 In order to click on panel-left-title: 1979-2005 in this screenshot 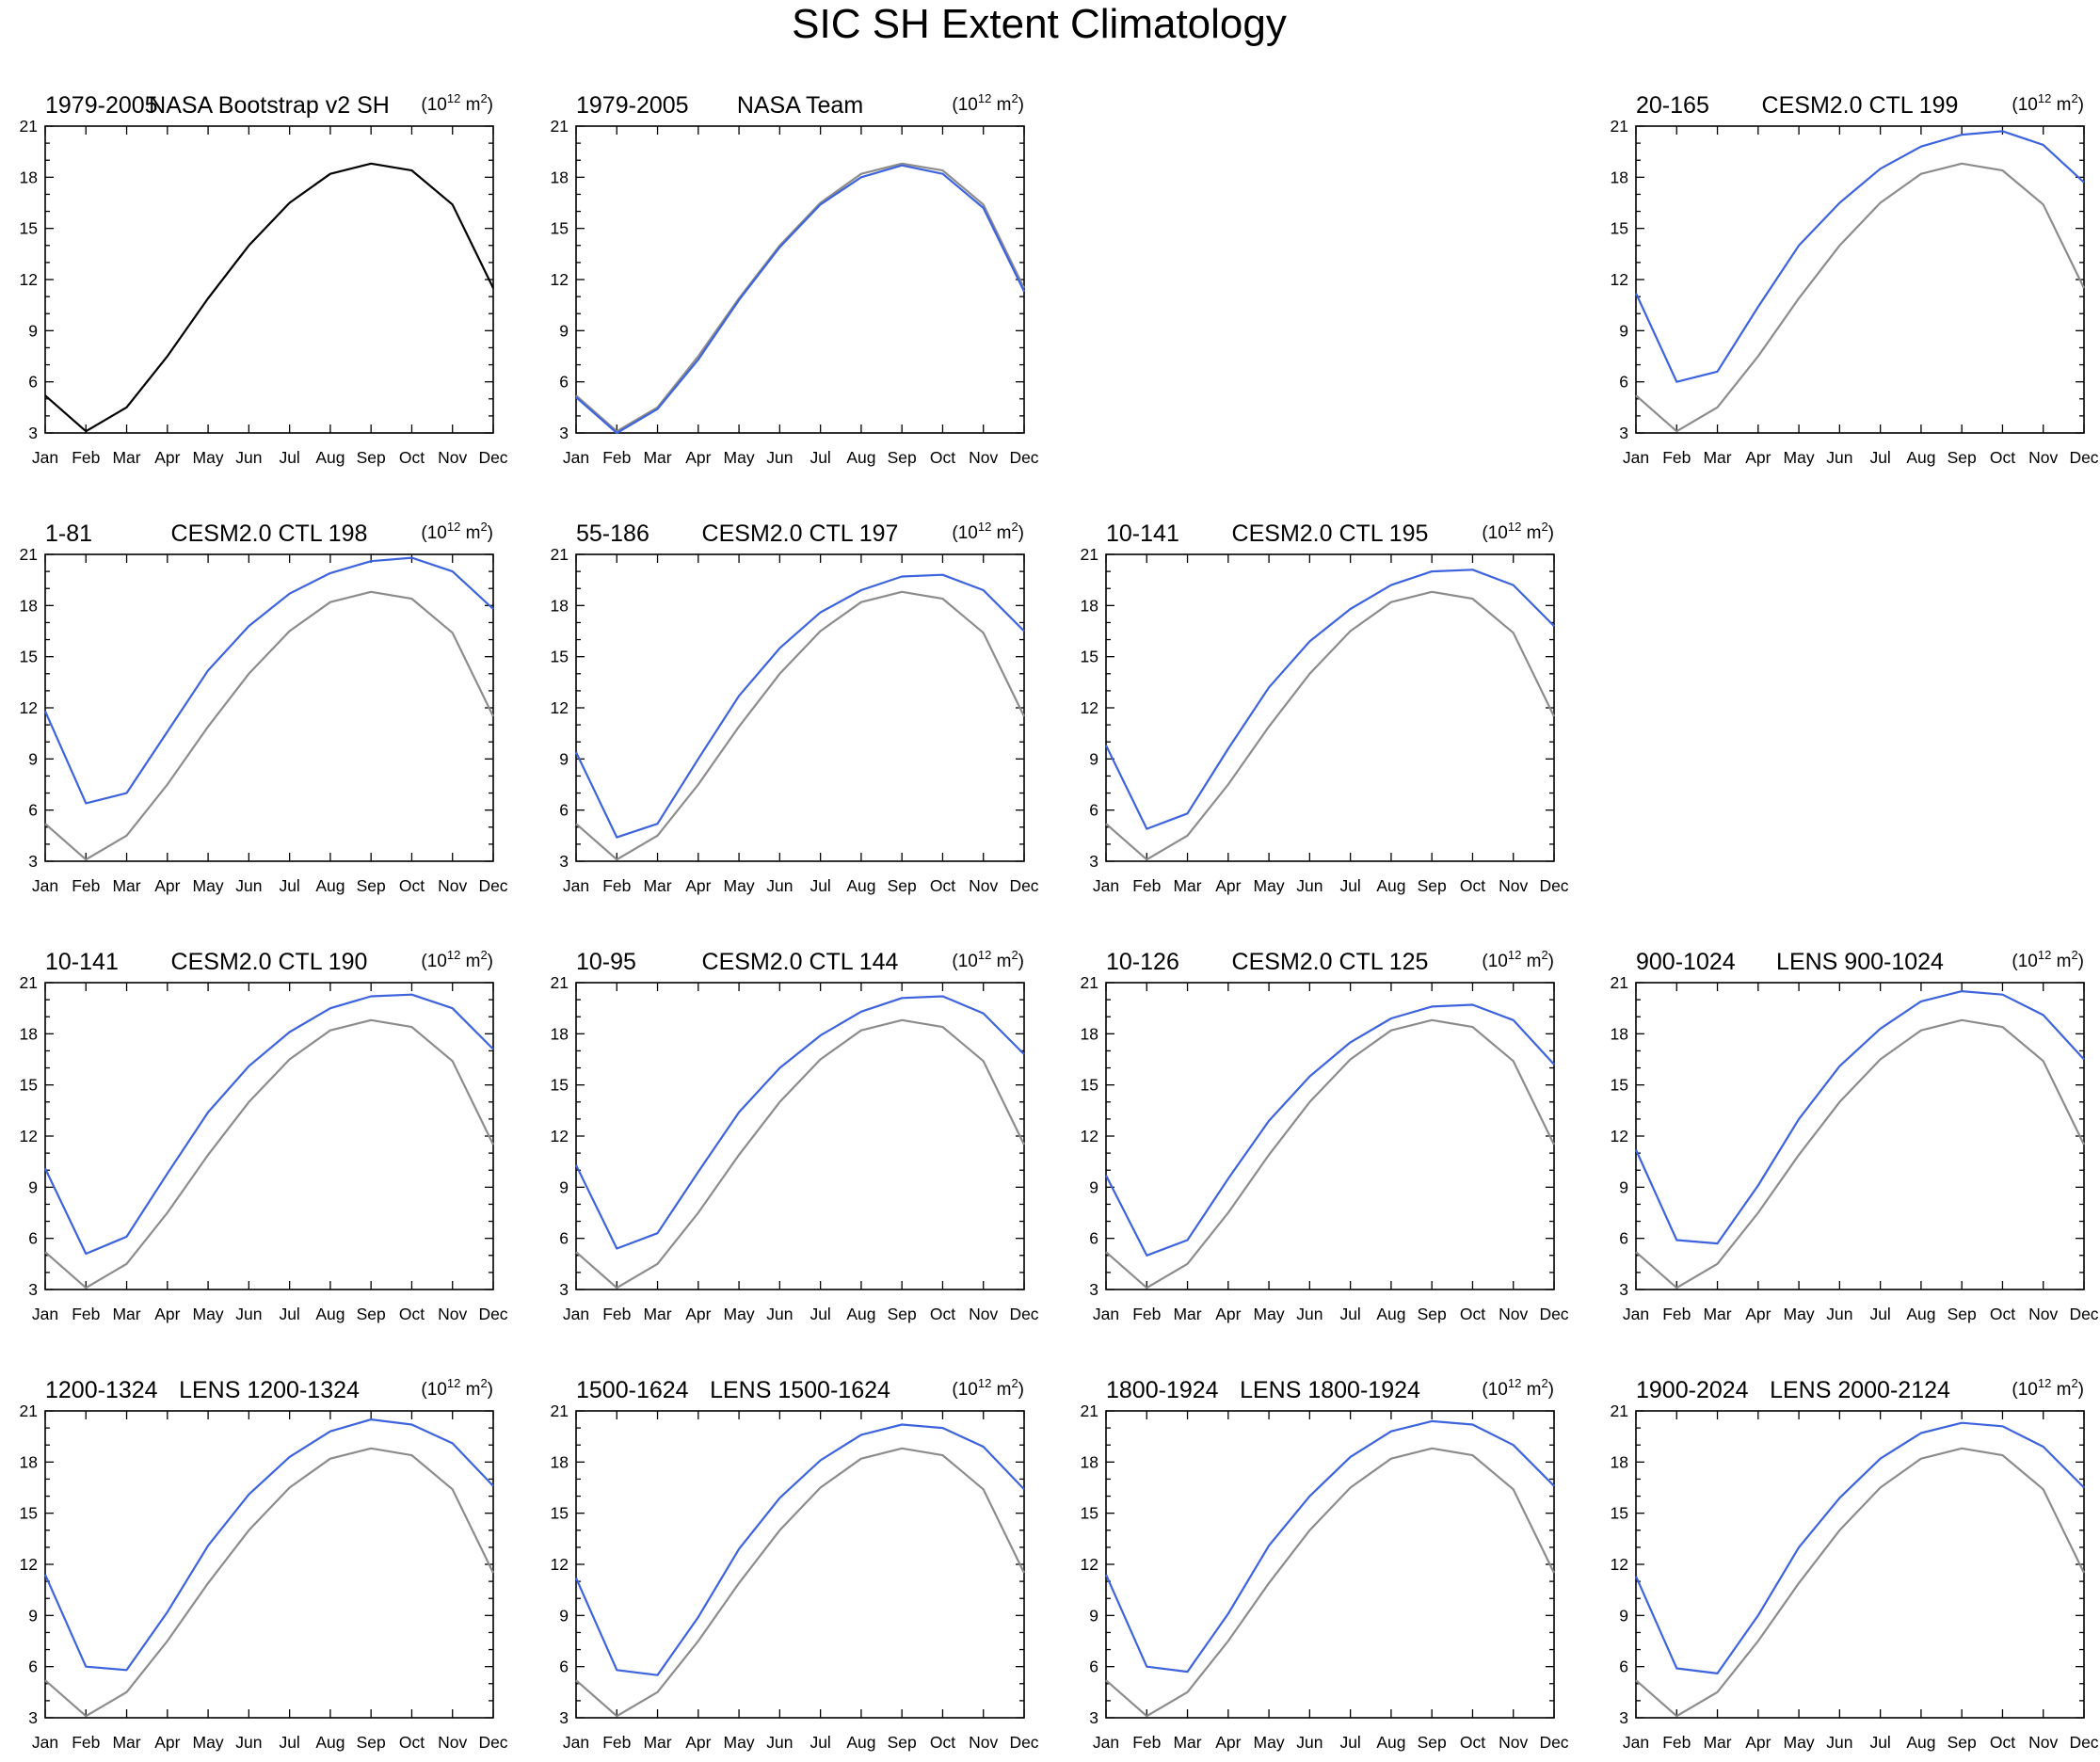, I will do `click(101, 105)`.